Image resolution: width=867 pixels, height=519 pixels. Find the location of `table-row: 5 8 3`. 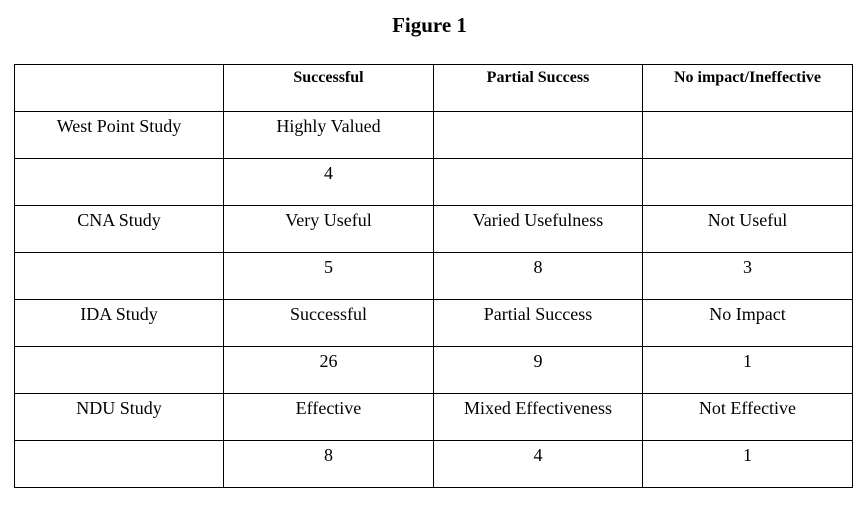

table-row: 5 8 3 is located at coordinates (433, 276).